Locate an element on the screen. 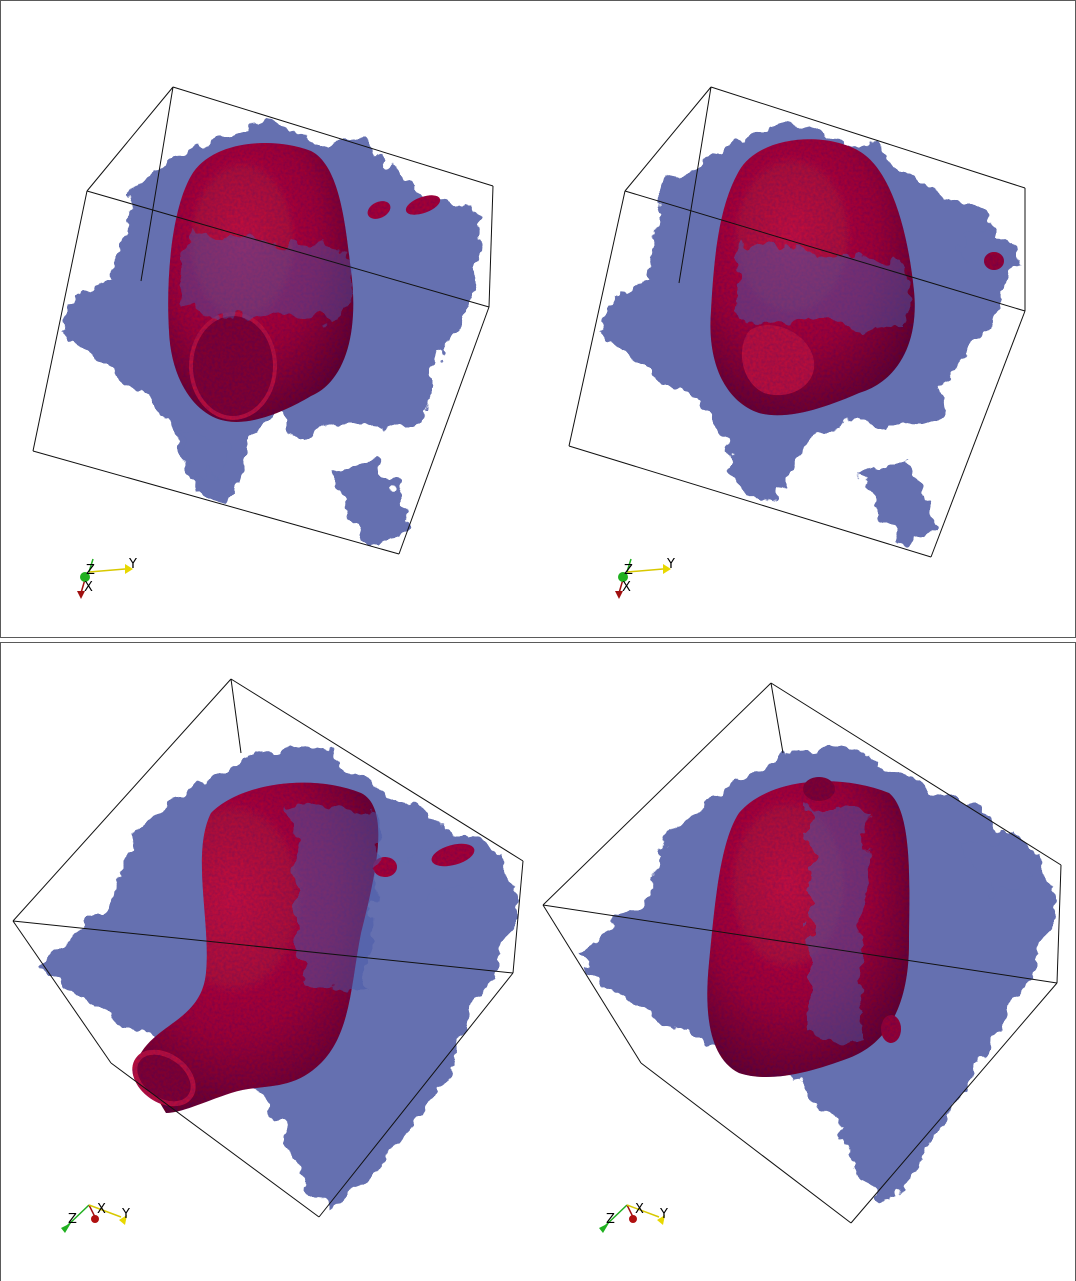  red-surface-spot is located at coordinates (819, 789).